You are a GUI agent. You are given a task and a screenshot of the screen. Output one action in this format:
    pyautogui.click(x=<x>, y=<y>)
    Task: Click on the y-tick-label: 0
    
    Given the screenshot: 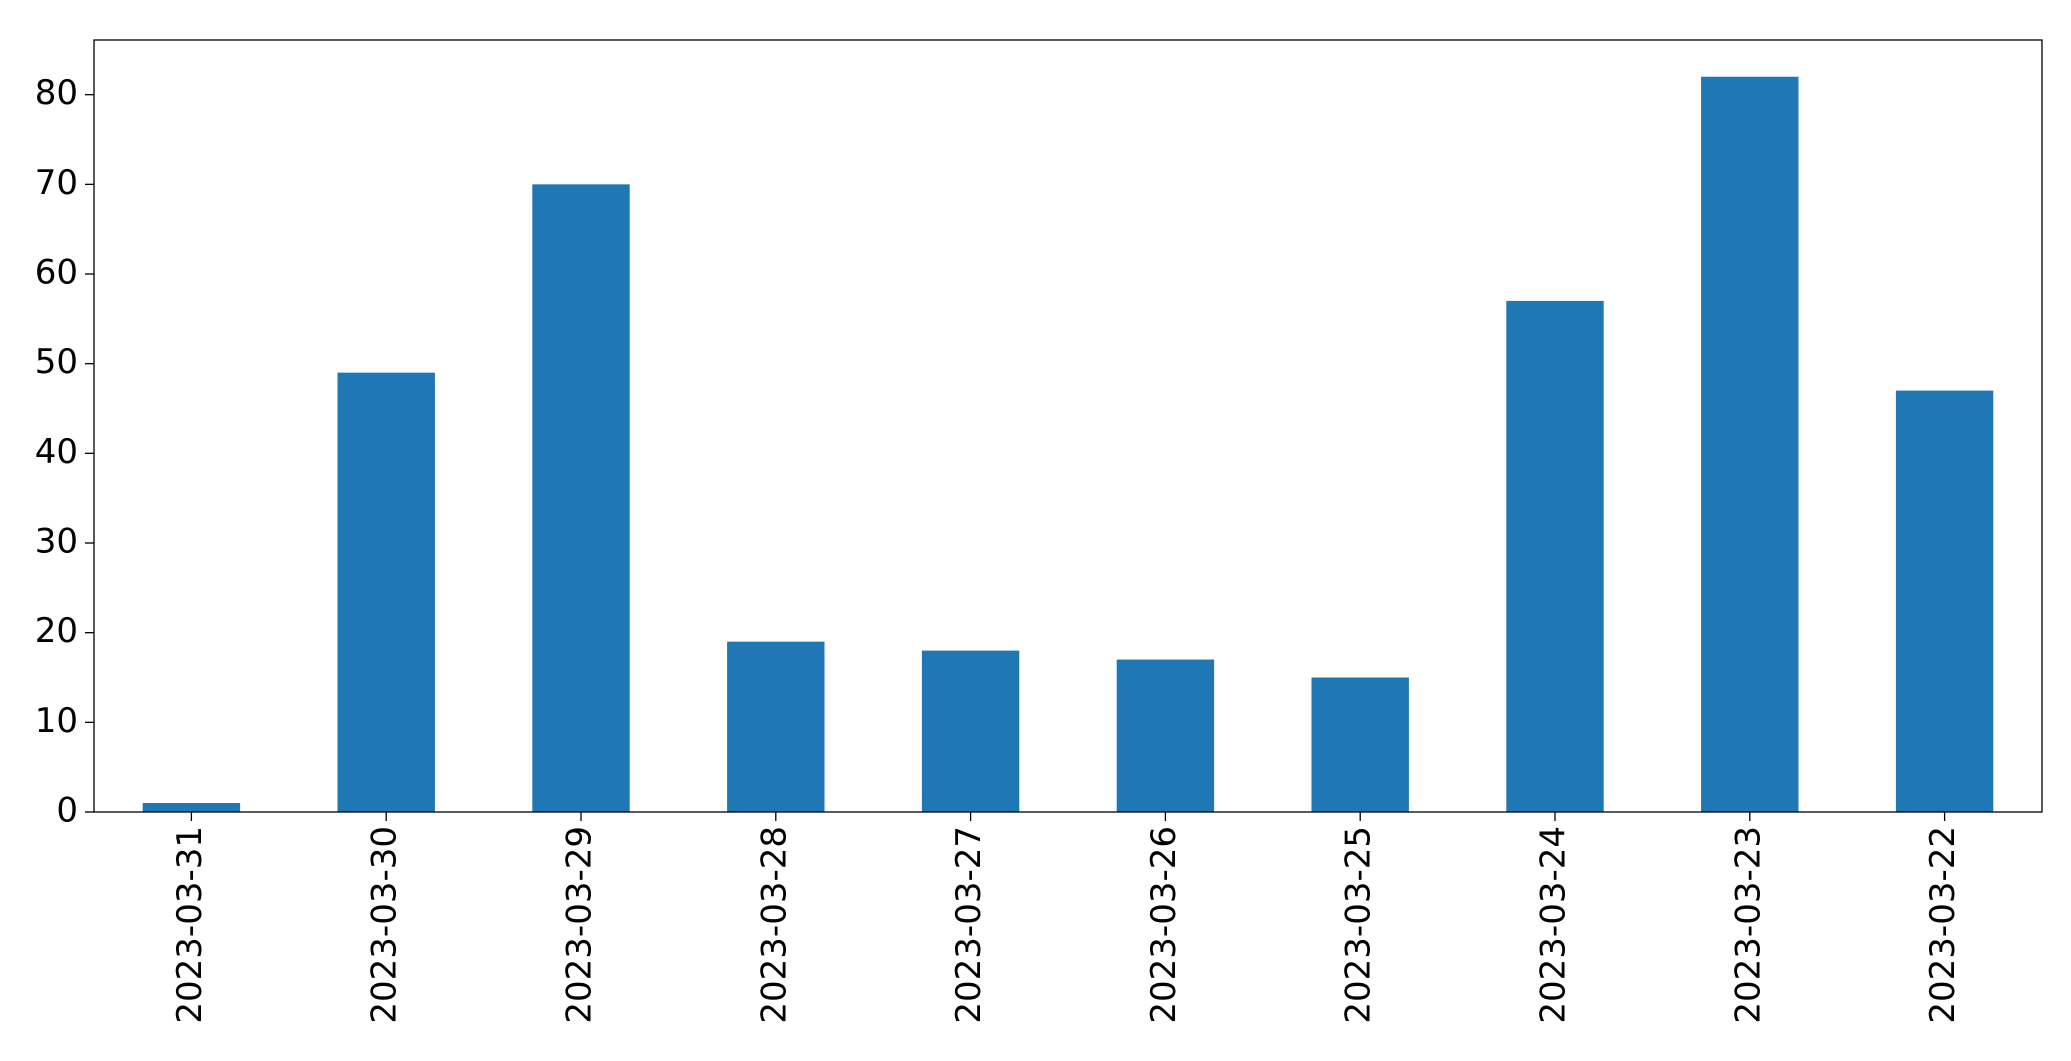 What is the action you would take?
    pyautogui.click(x=67, y=811)
    